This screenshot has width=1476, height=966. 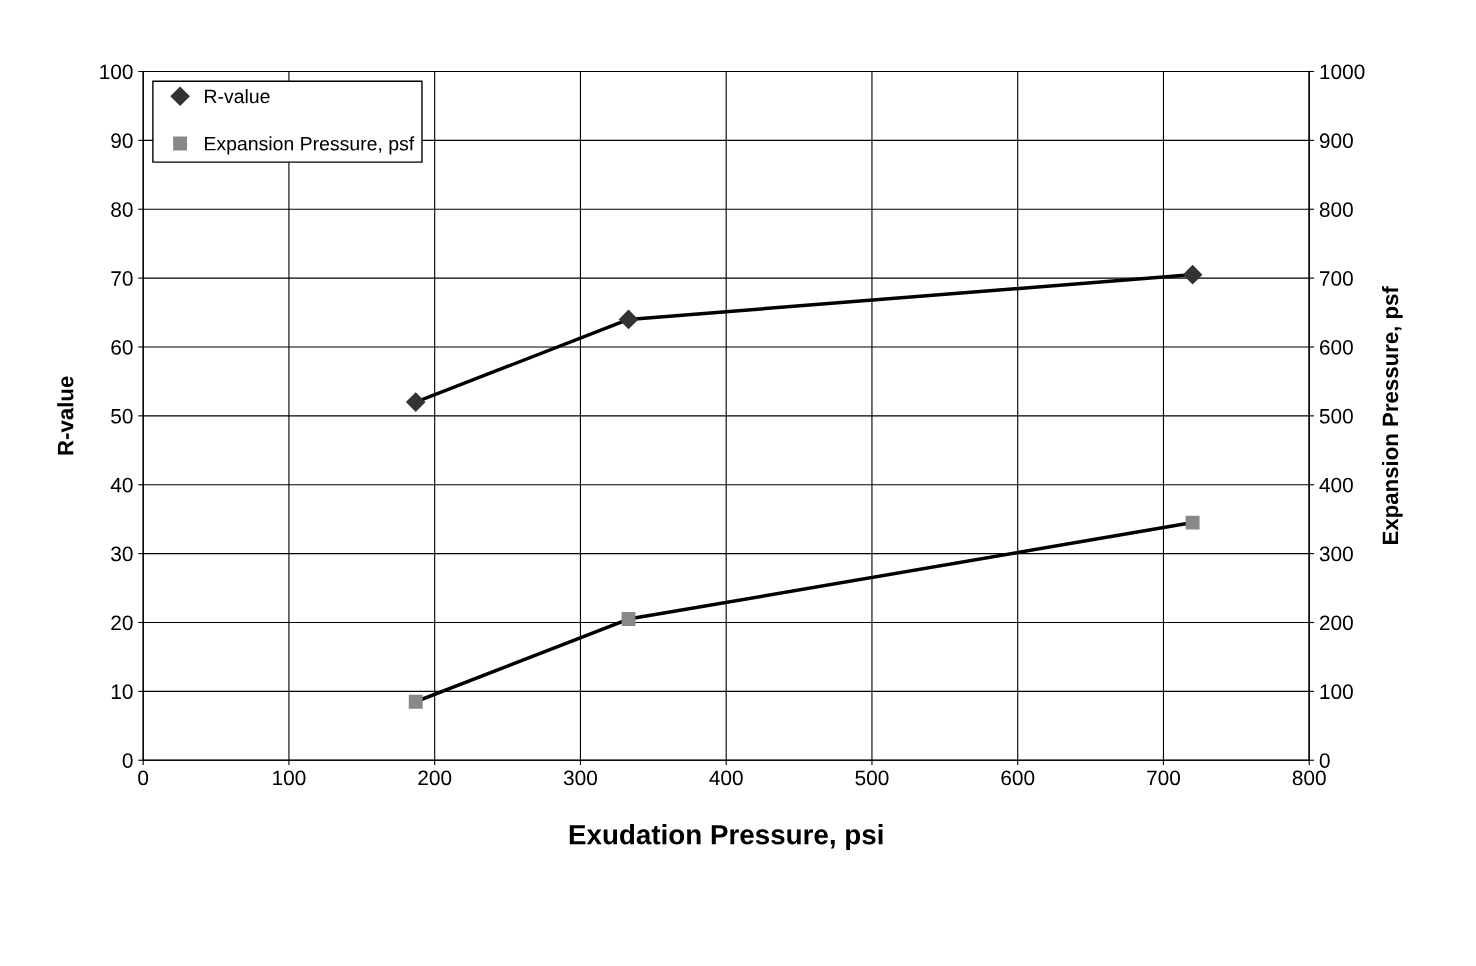 What do you see at coordinates (122, 209) in the screenshot?
I see `y-tick-label: 80` at bounding box center [122, 209].